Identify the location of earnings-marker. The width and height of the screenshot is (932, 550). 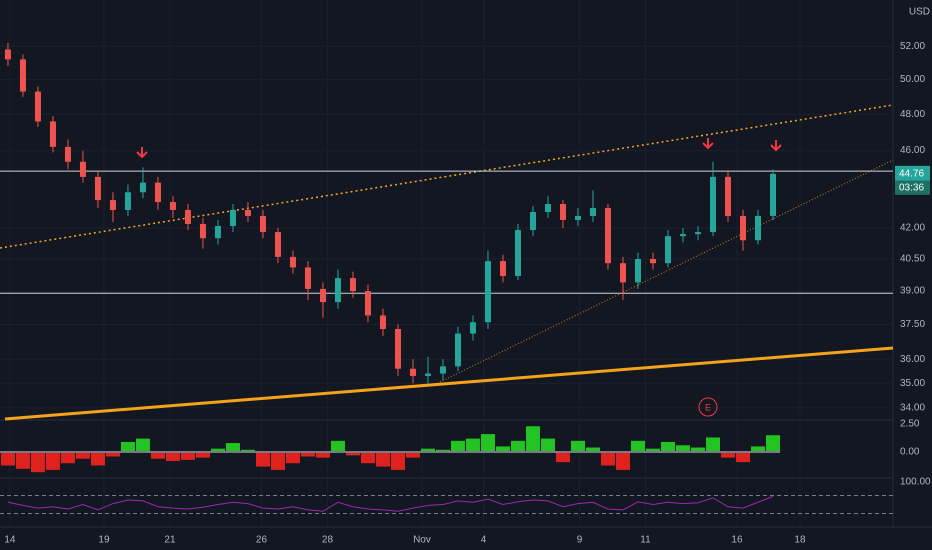
(708, 407).